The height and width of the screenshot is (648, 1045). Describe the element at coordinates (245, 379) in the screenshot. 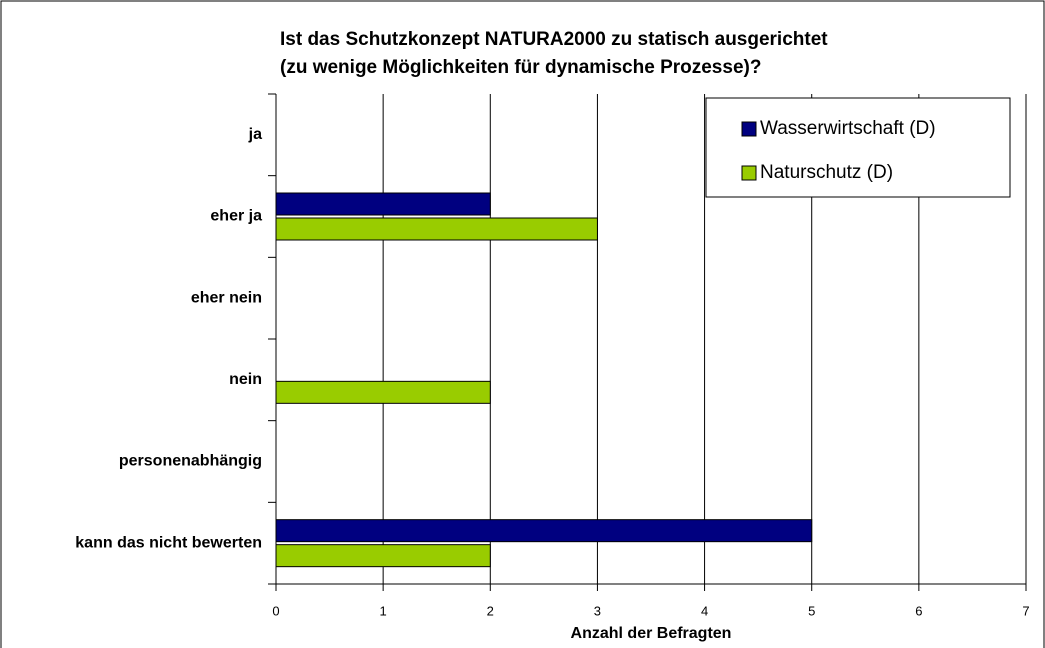

I see `y-tick-label: nein` at that location.